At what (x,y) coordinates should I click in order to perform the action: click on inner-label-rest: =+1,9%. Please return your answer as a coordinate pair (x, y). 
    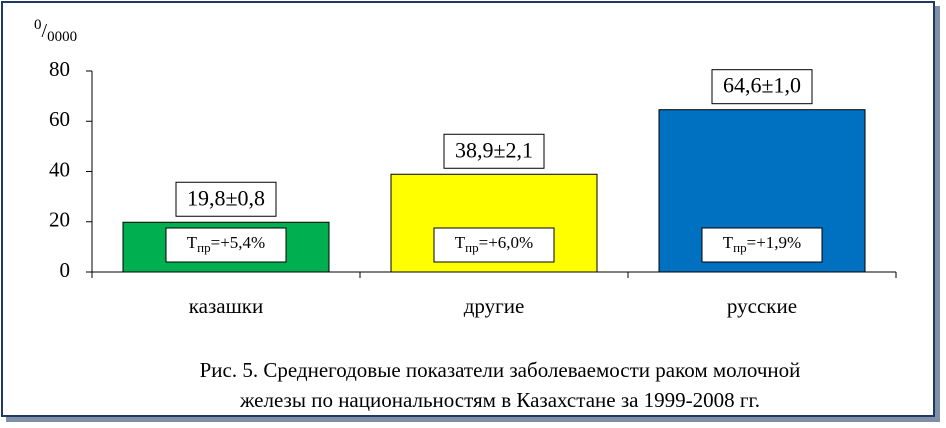
    Looking at the image, I should click on (774, 242).